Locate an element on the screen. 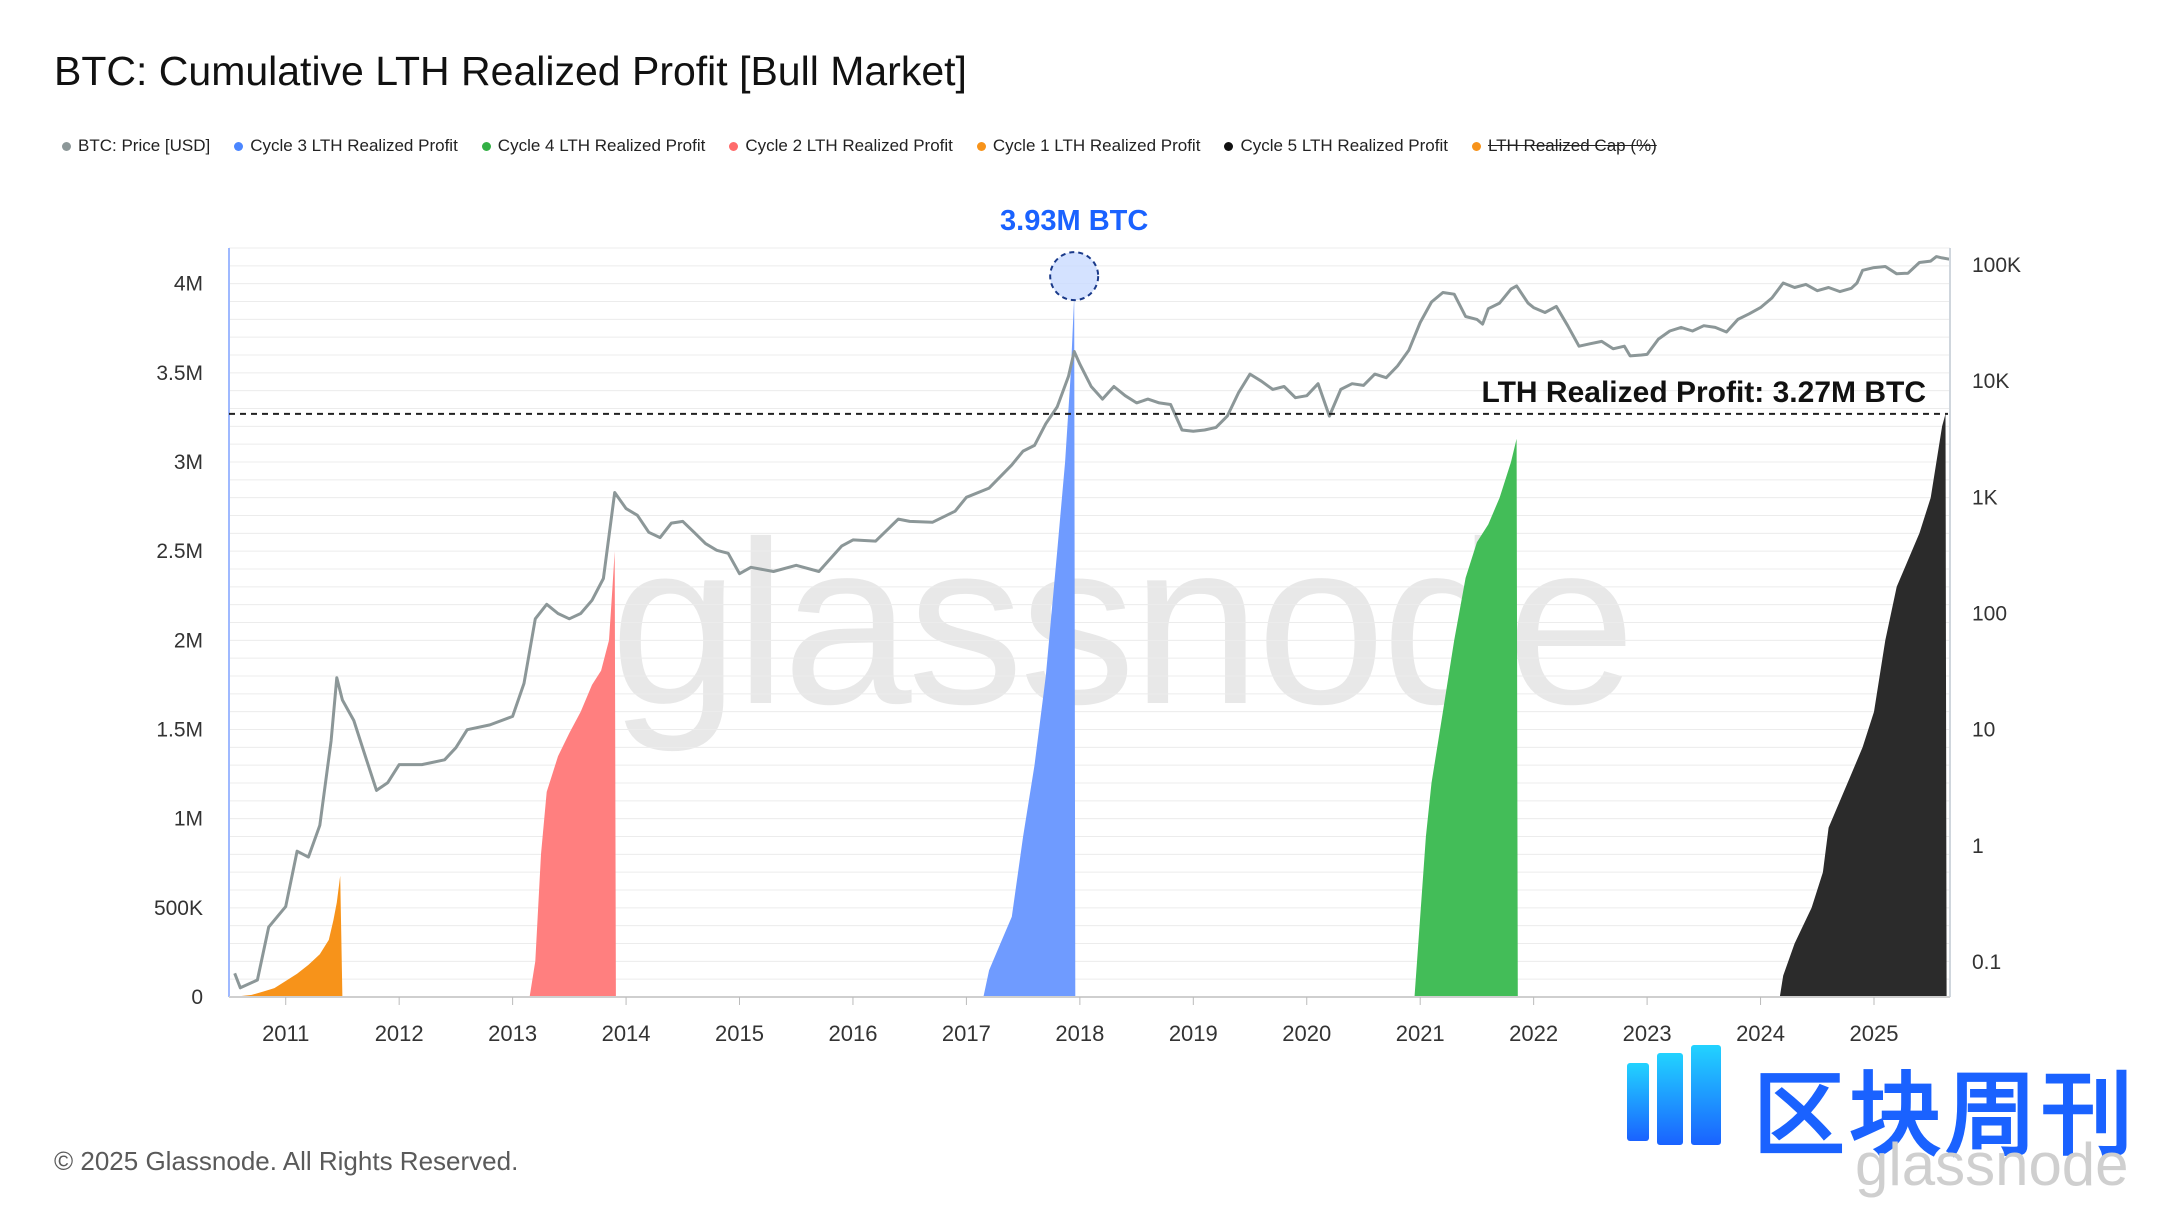 This screenshot has height=1215, width=2160. legend-item-cycle2: Cycle 2 LTH Realized Profit is located at coordinates (841, 146).